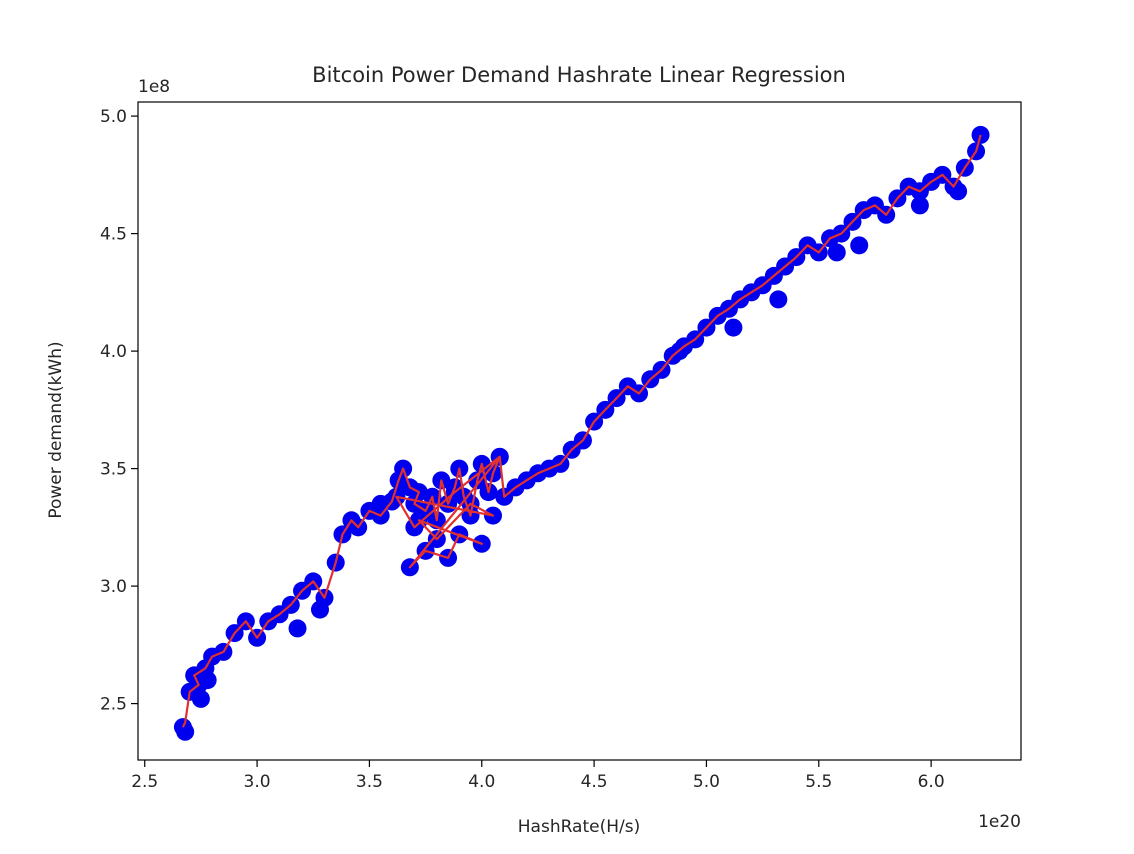  Describe the element at coordinates (154, 87) in the screenshot. I see `y-offset-label: 1e8` at that location.